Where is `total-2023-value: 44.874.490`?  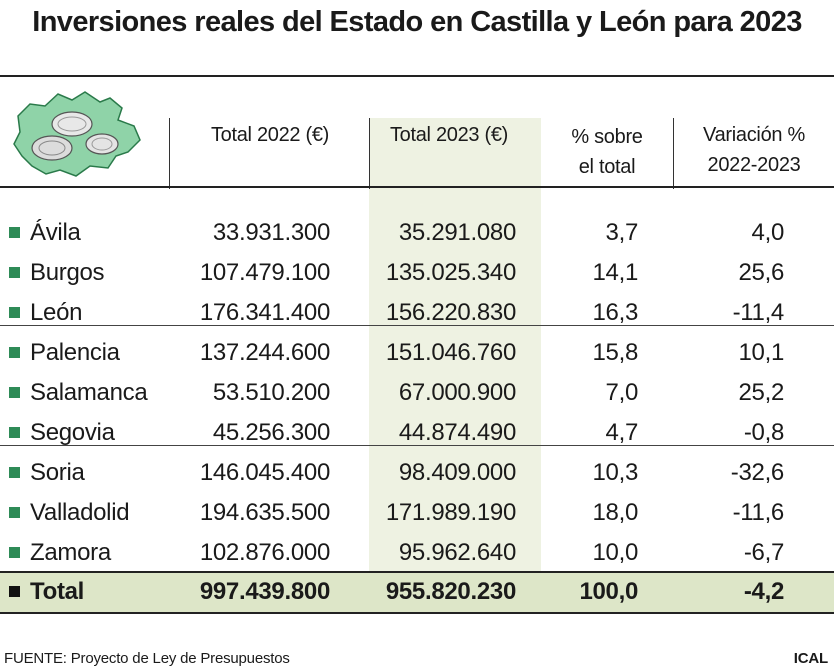 total-2023-value: 44.874.490 is located at coordinates (457, 432).